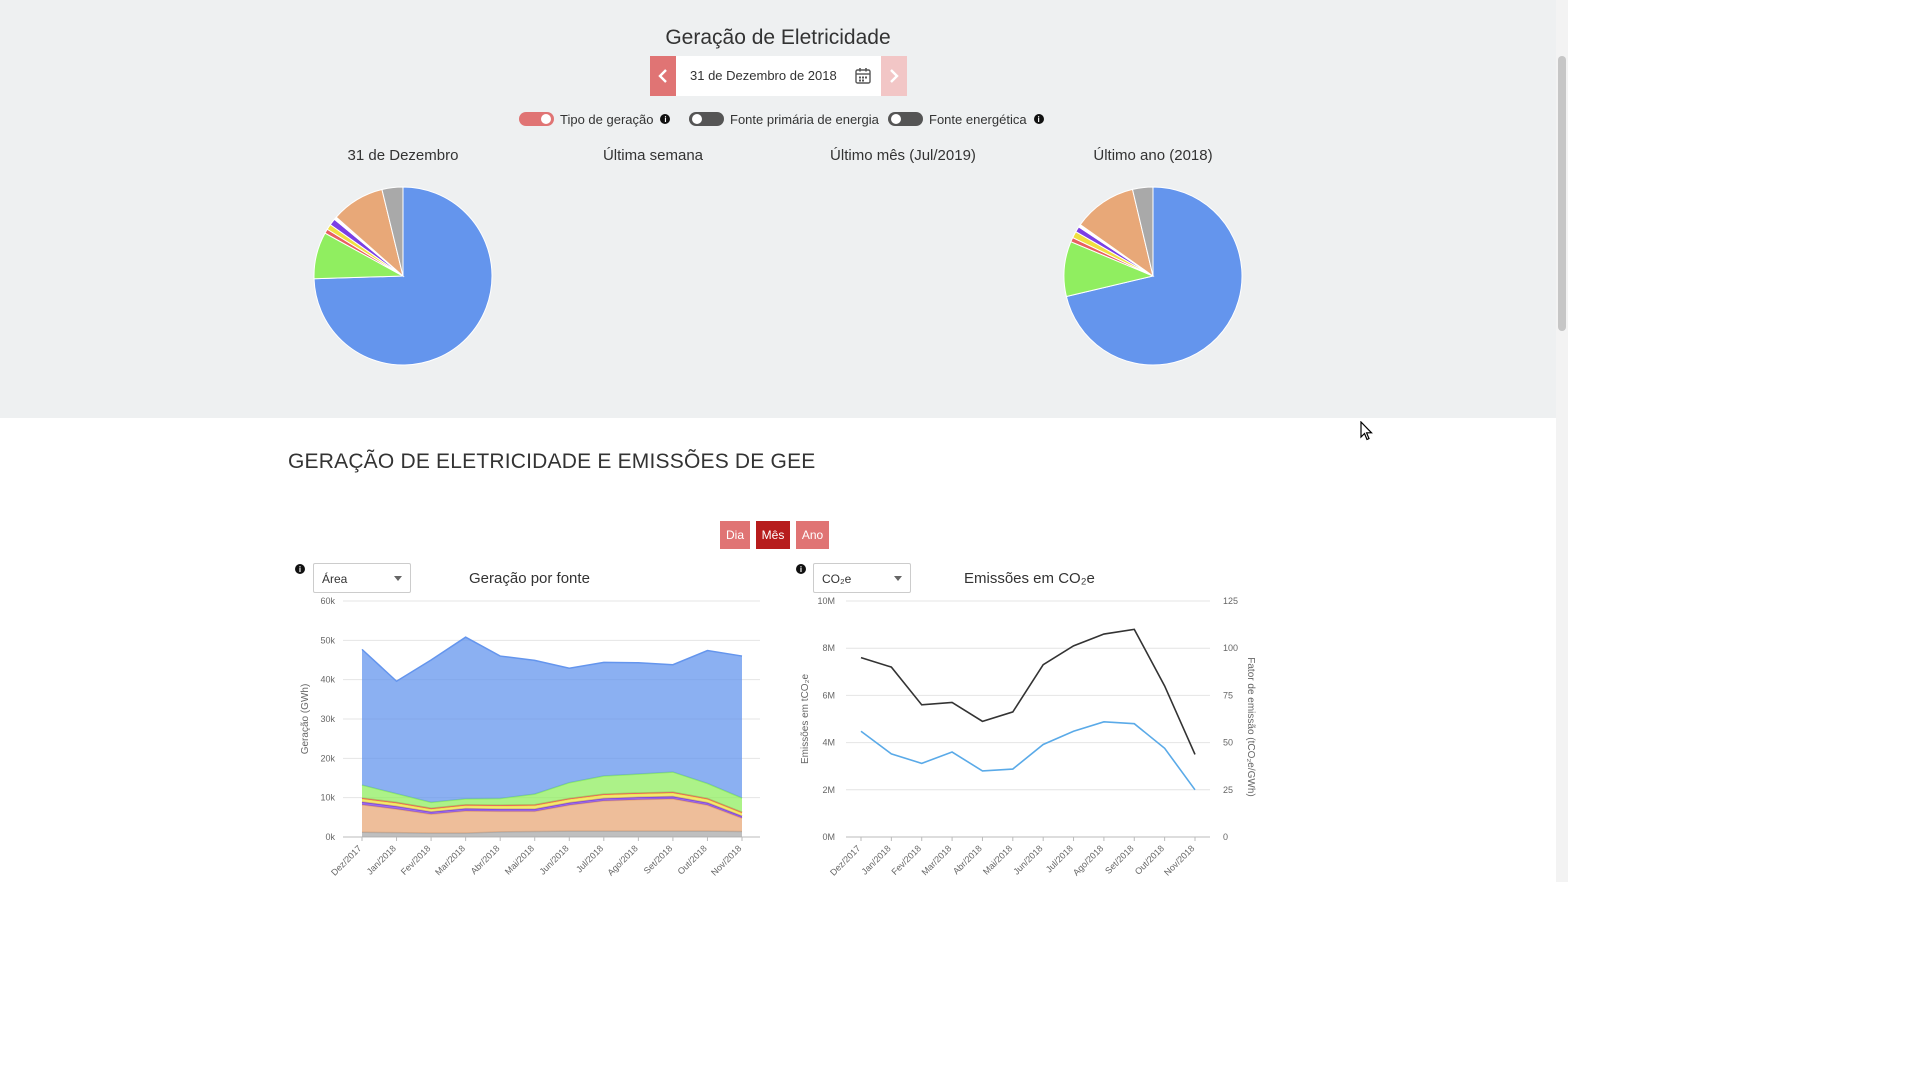  I want to click on x-tick-label: Ago/2018, so click(622, 860).